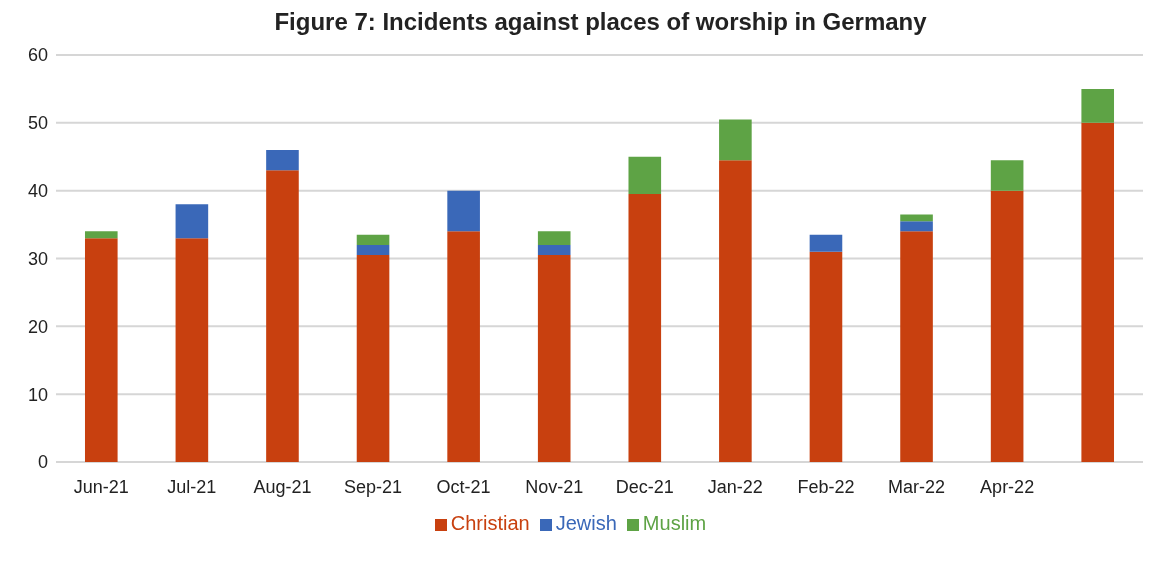 Image resolution: width=1161 pixels, height=561 pixels. What do you see at coordinates (42, 462) in the screenshot?
I see `y-tick-label: 0` at bounding box center [42, 462].